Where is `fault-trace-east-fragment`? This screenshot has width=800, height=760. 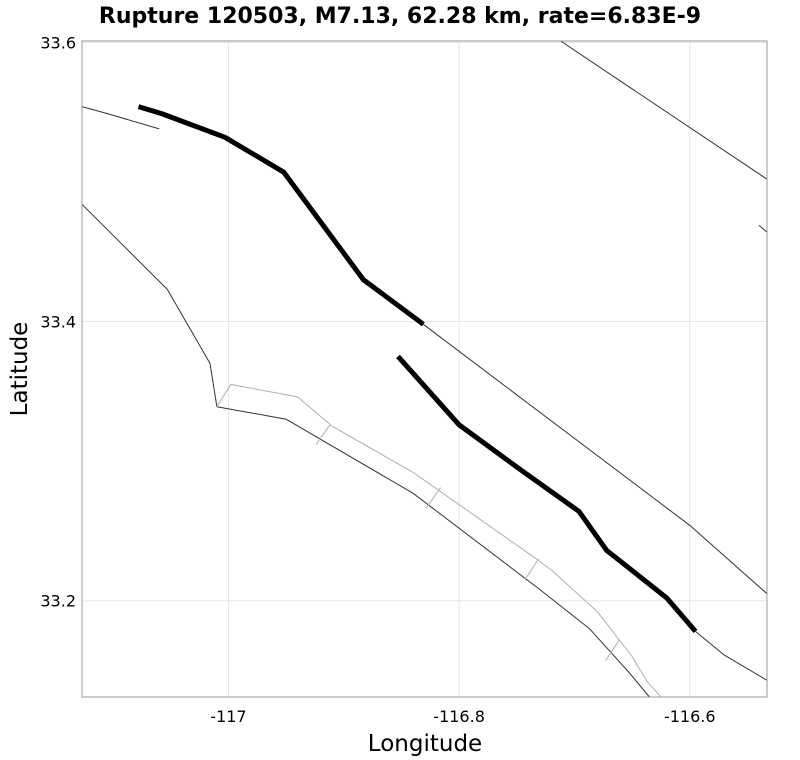
fault-trace-east-fragment is located at coordinates (762, 228).